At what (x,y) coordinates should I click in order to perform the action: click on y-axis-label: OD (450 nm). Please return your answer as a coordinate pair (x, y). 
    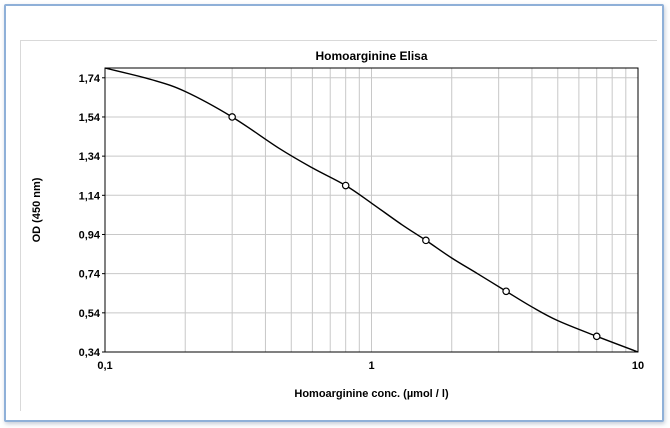
    Looking at the image, I should click on (37, 209).